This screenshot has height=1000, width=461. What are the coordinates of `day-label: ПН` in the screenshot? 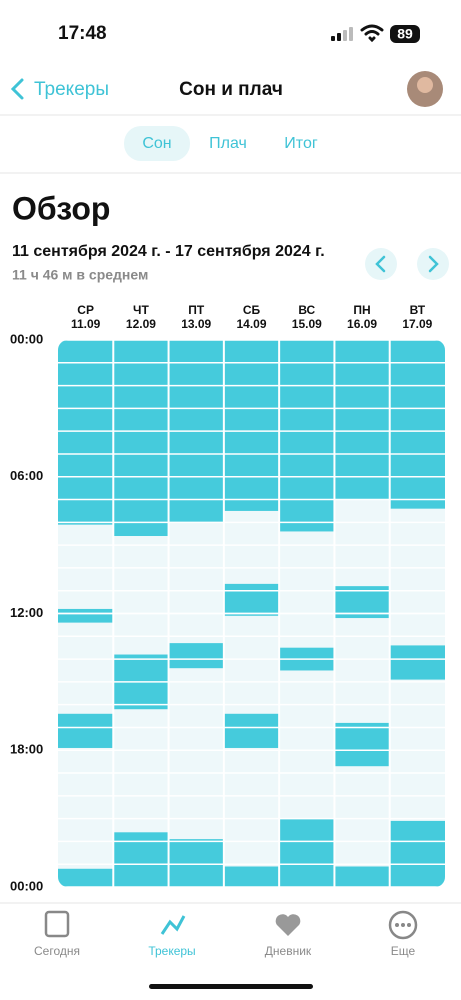 It's located at (361, 310).